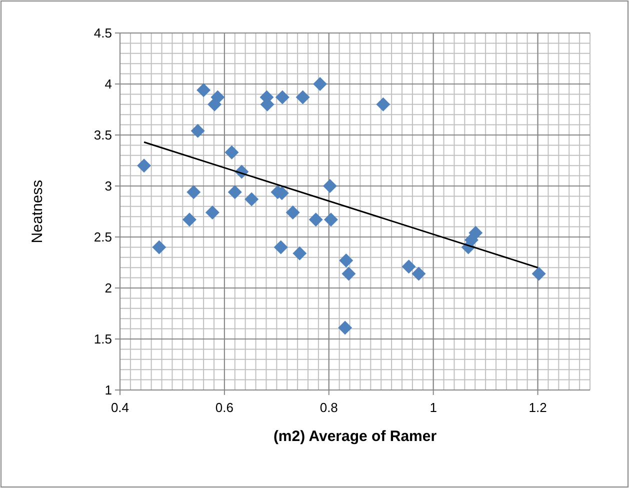  Describe the element at coordinates (355, 436) in the screenshot. I see `x-axis-title: (m2) Average of Ramer` at that location.